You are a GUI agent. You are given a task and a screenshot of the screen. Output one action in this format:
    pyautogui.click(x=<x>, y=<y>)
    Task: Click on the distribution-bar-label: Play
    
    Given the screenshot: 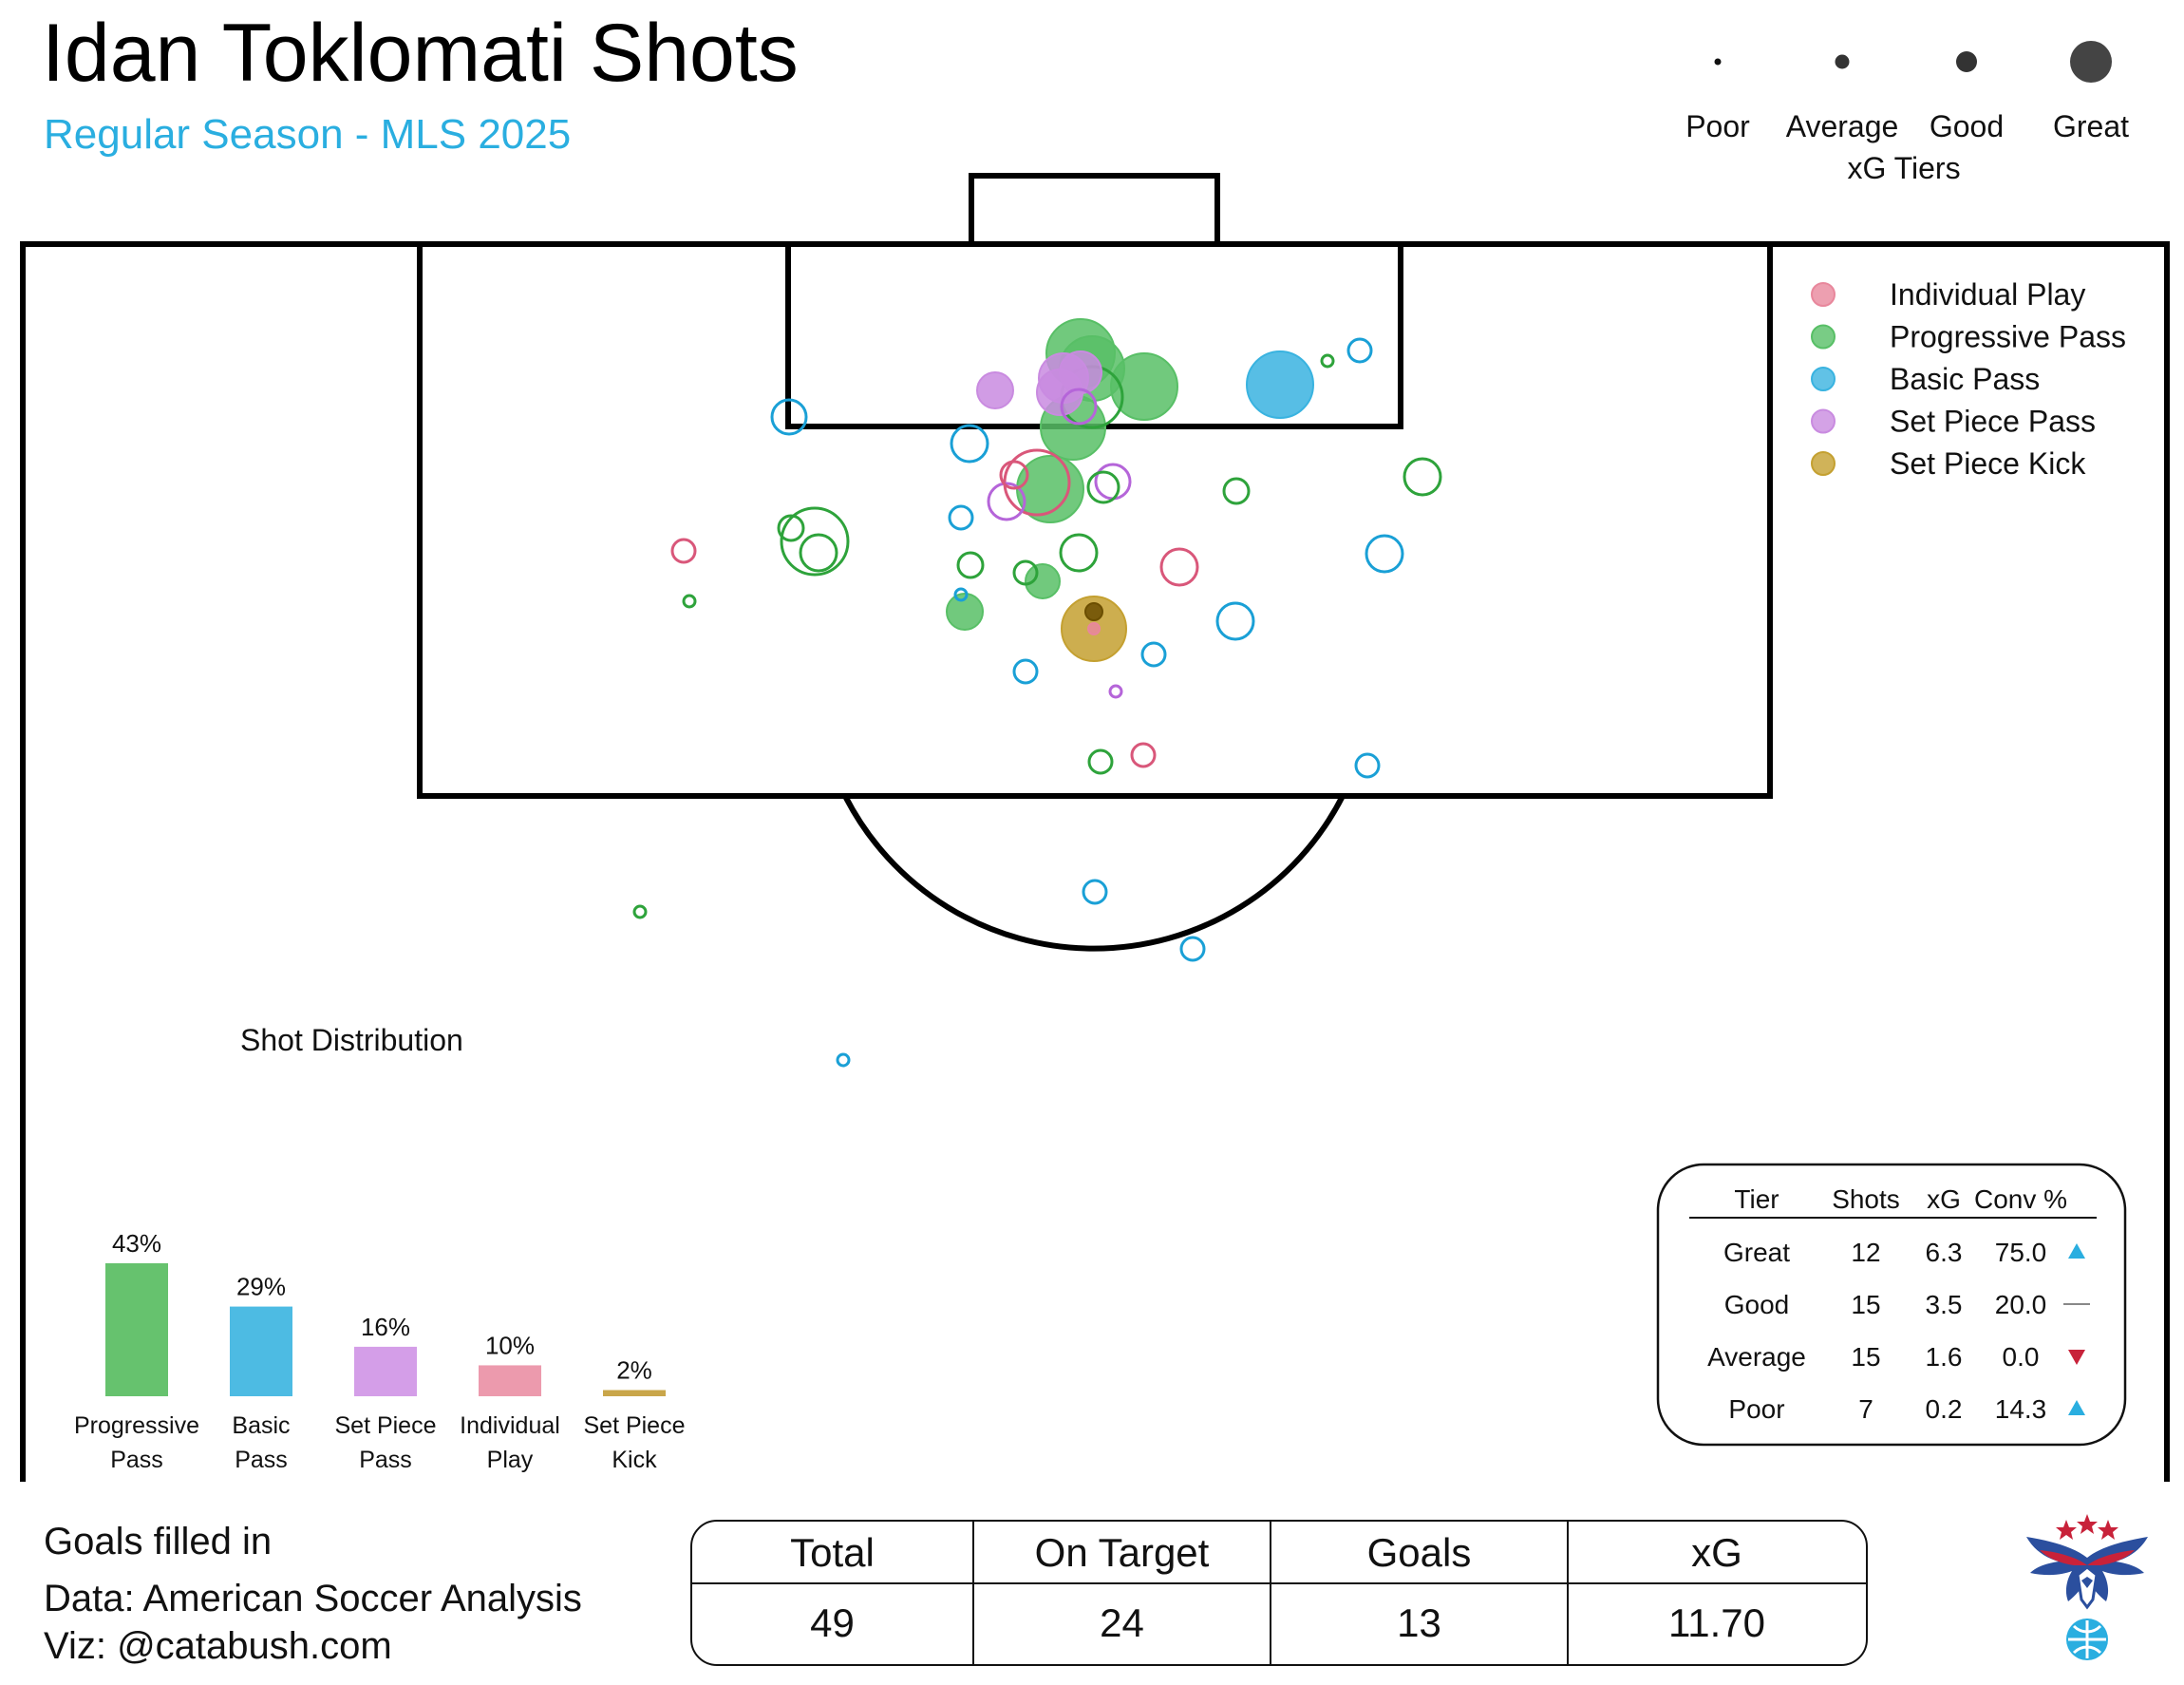 What is the action you would take?
    pyautogui.click(x=511, y=1460)
    